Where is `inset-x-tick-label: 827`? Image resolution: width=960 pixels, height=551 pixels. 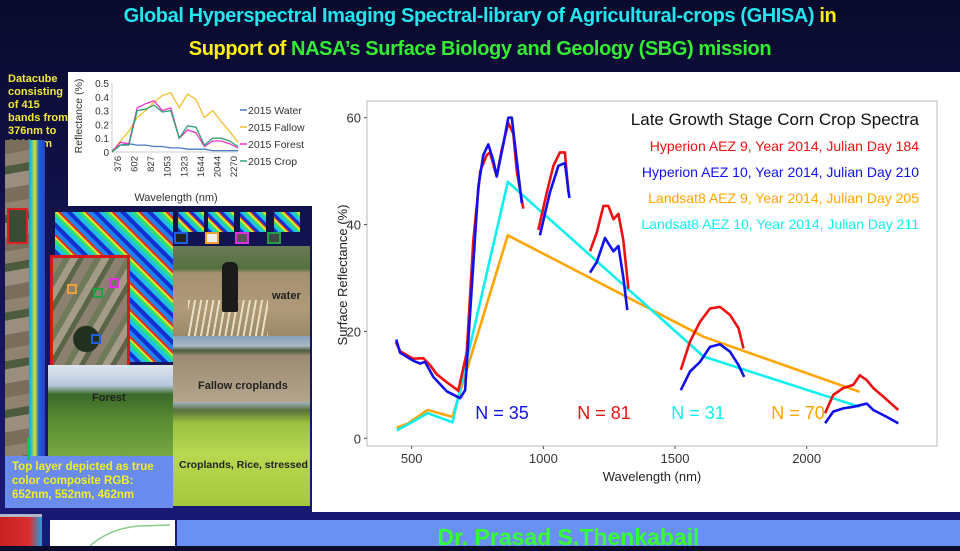 inset-x-tick-label: 827 is located at coordinates (151, 164).